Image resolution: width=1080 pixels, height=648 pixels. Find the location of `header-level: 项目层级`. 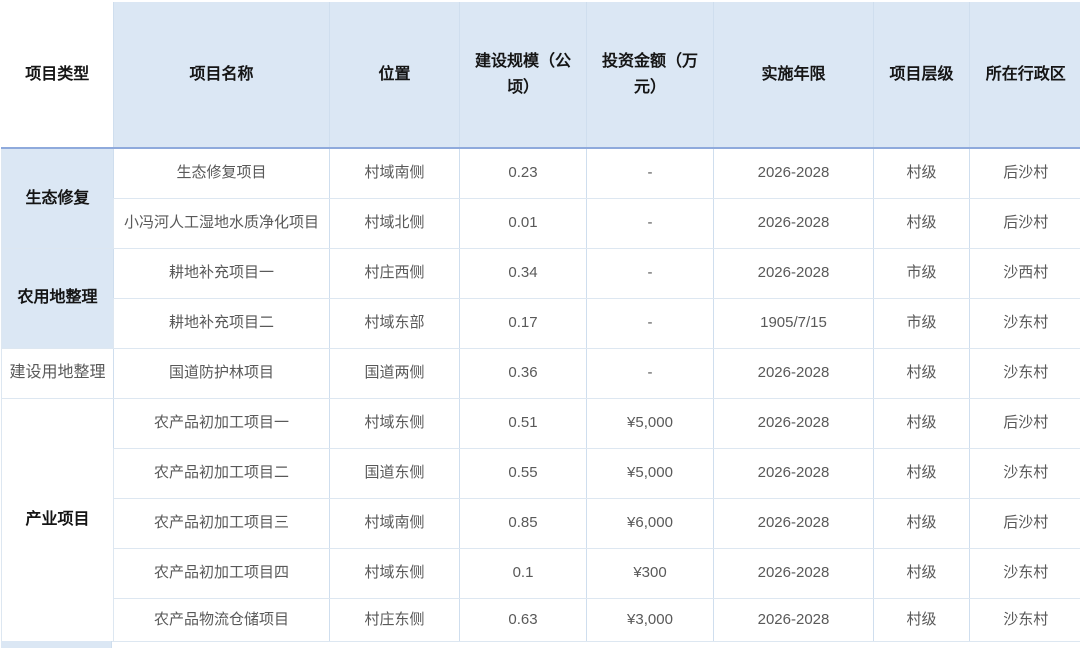

header-level: 项目层级 is located at coordinates (921, 75).